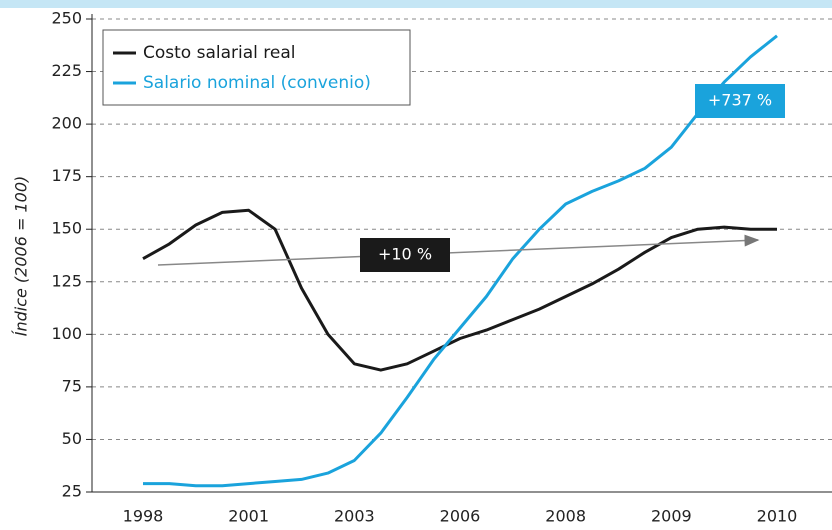 This screenshot has height=530, width=832. What do you see at coordinates (777, 516) in the screenshot?
I see `x-tick-label: 2010` at bounding box center [777, 516].